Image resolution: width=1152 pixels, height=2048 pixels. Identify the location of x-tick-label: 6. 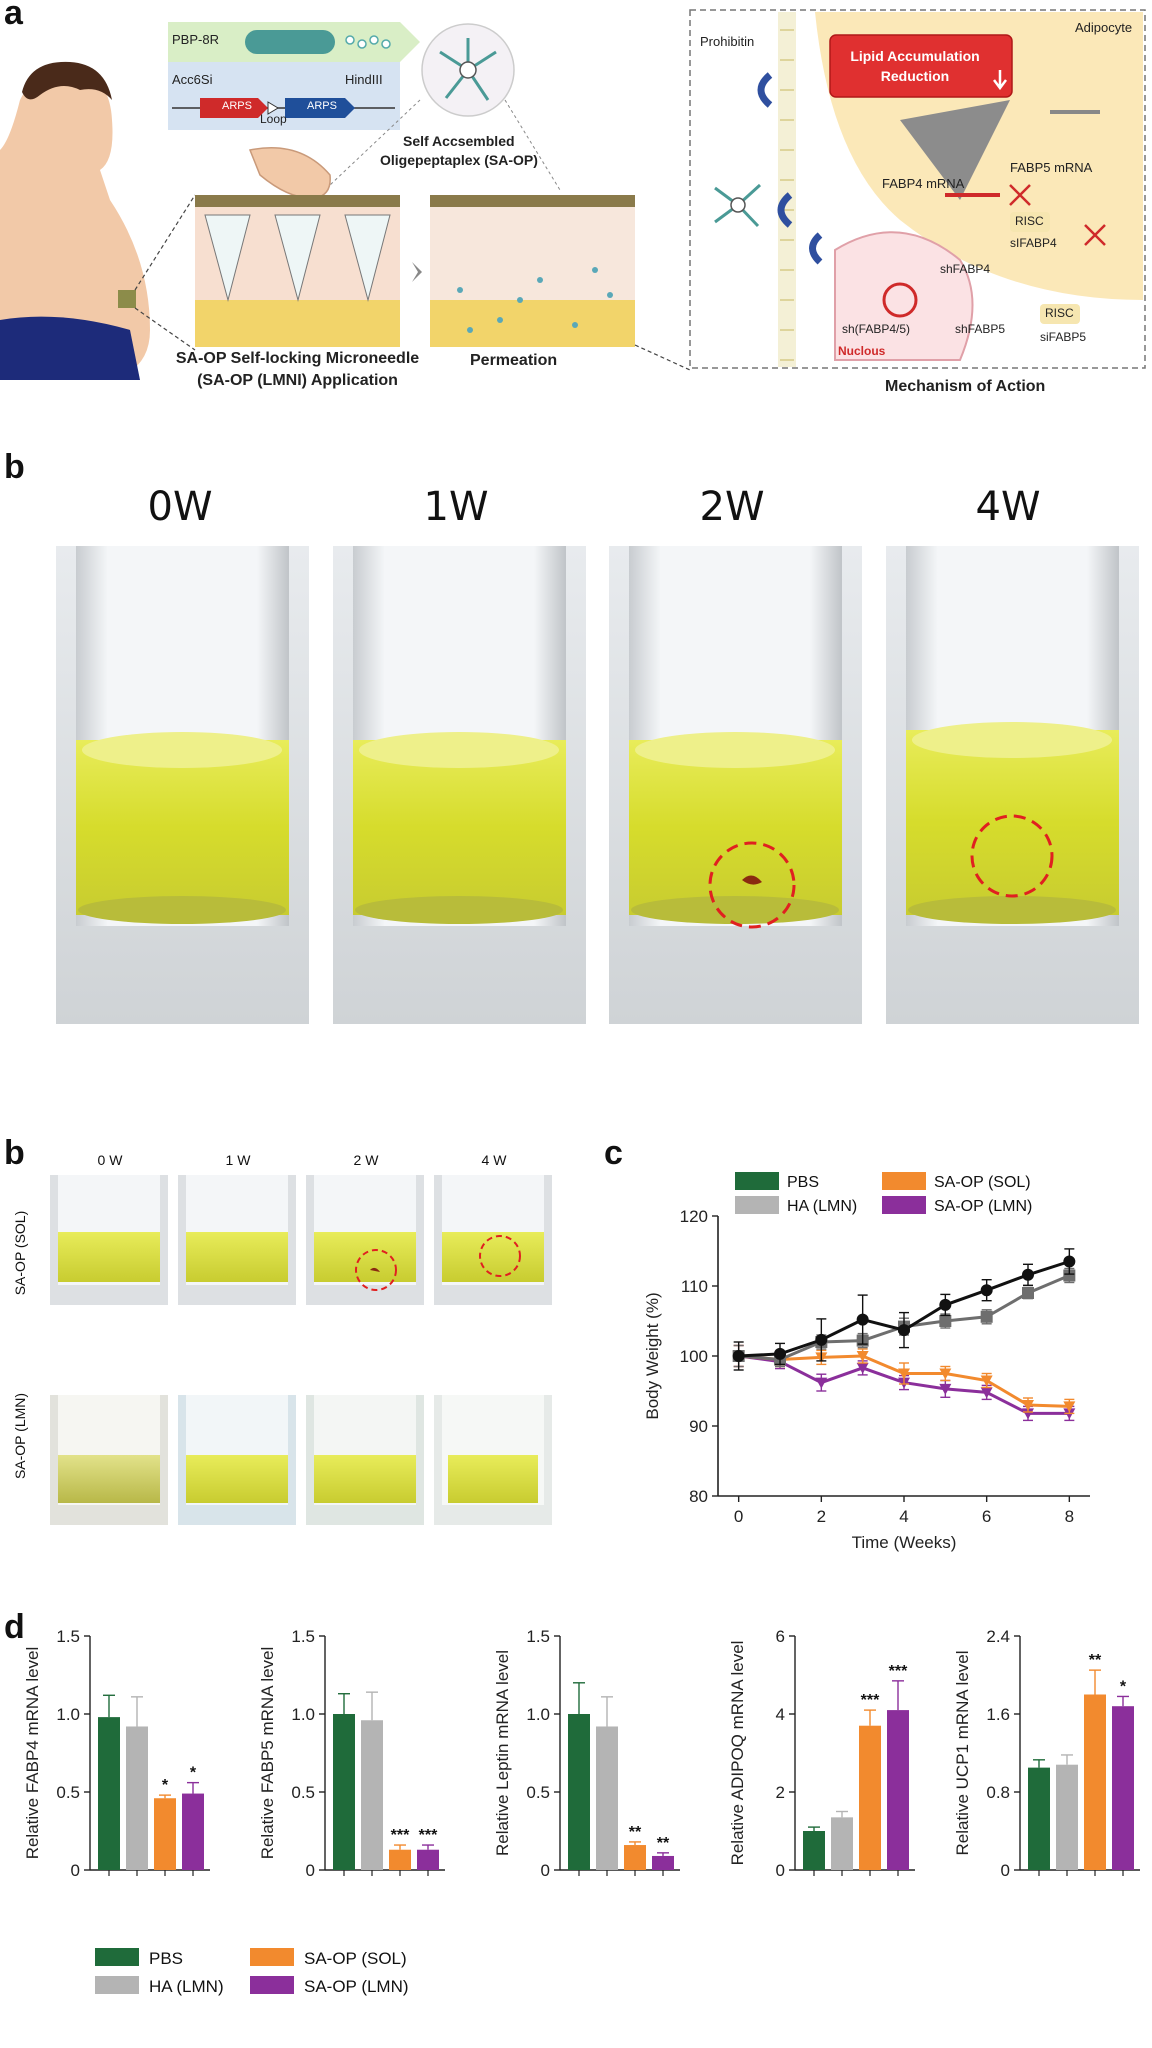
(986, 1516).